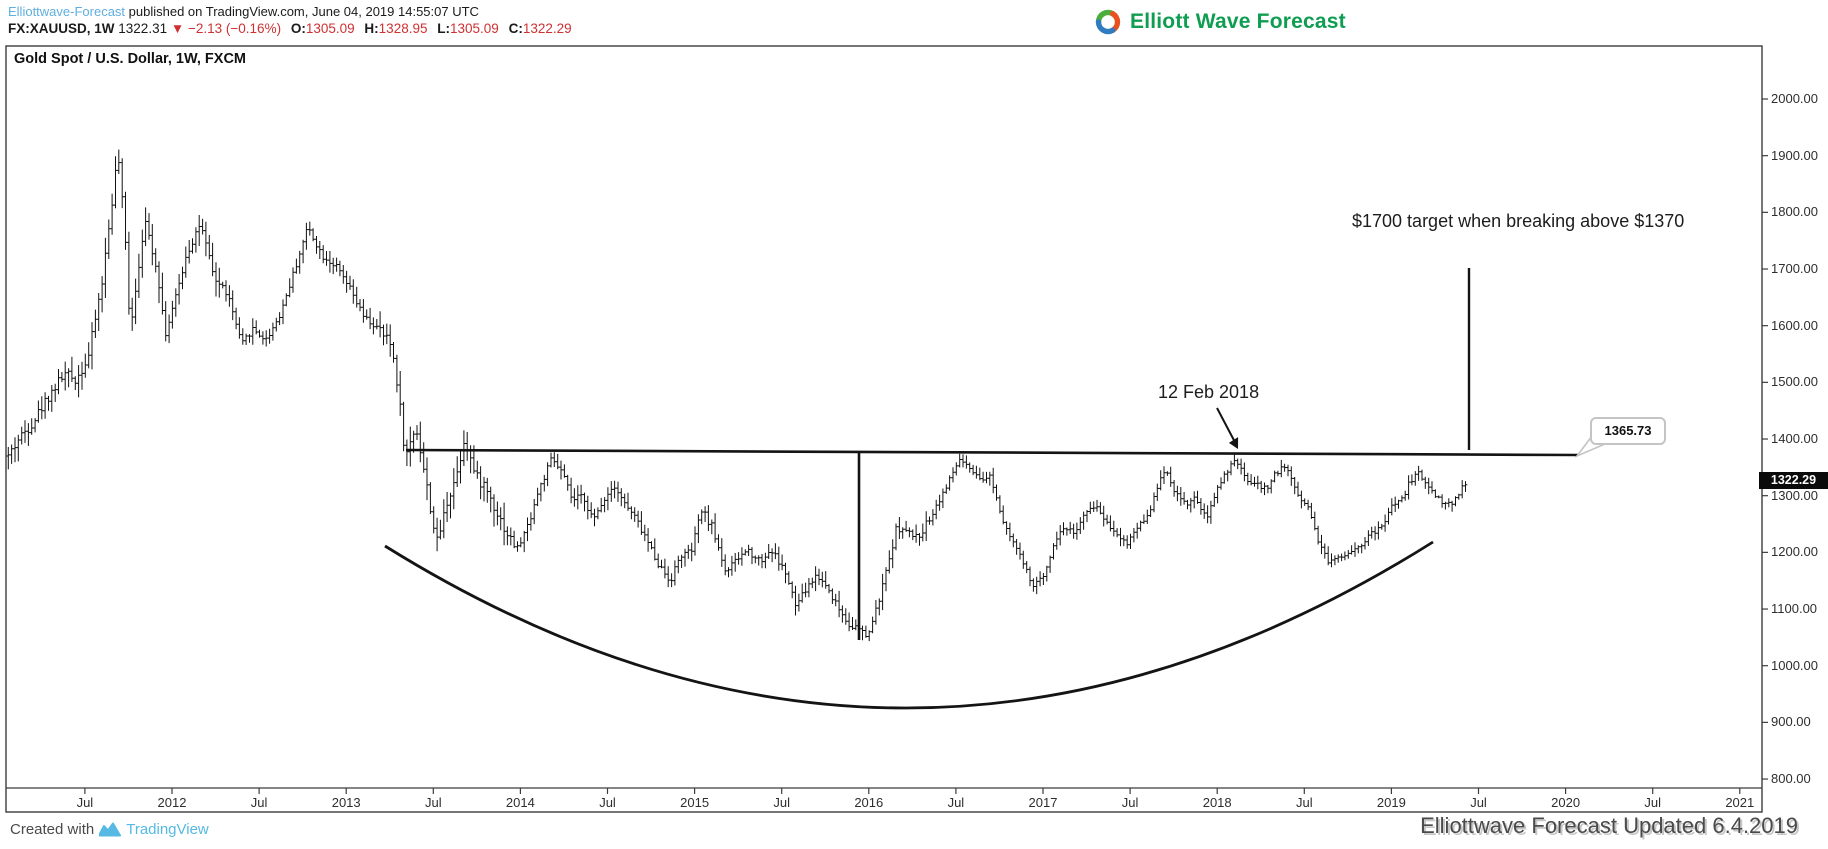 This screenshot has height=849, width=1828. Describe the element at coordinates (172, 802) in the screenshot. I see `x-axis-label: 2012` at that location.